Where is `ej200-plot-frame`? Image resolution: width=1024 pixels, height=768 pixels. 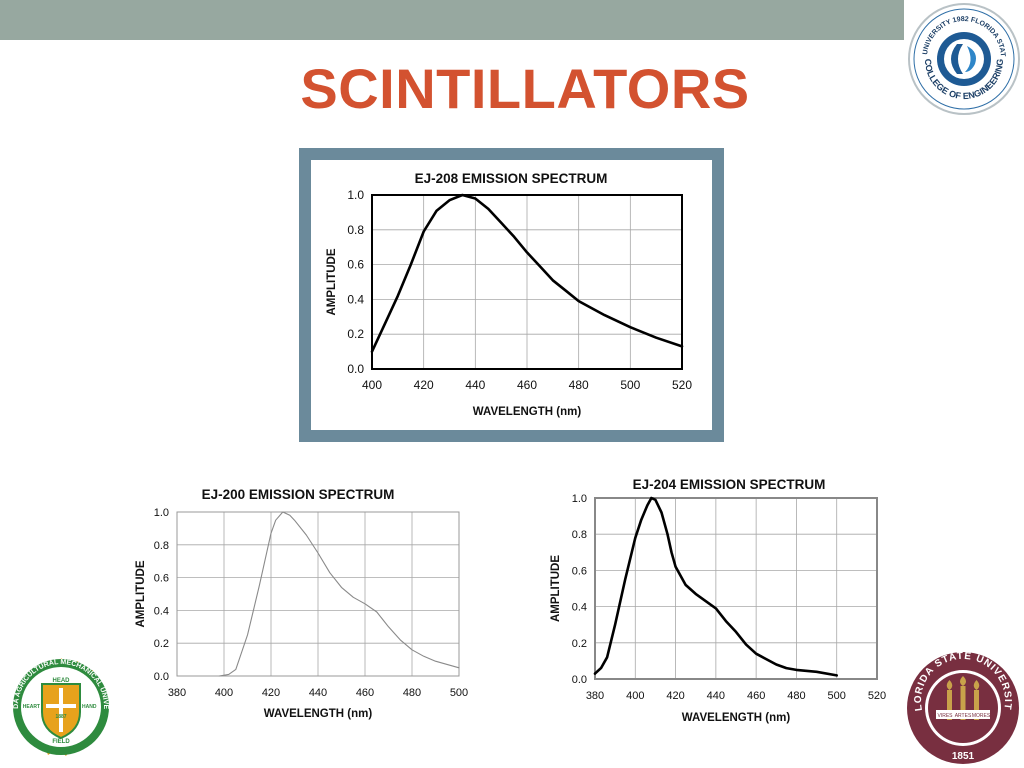
ej200-plot-frame is located at coordinates (318, 594).